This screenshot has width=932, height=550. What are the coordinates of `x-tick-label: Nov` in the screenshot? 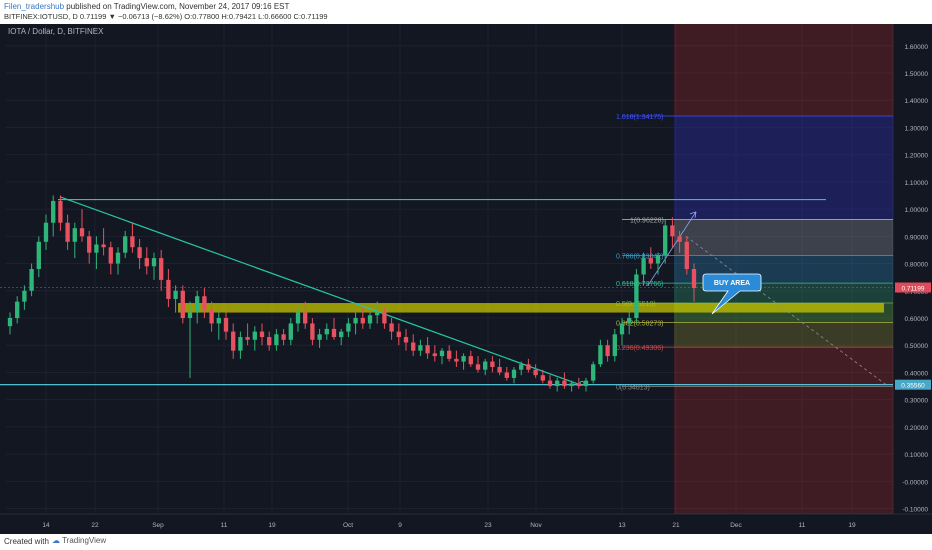 It's located at (536, 525).